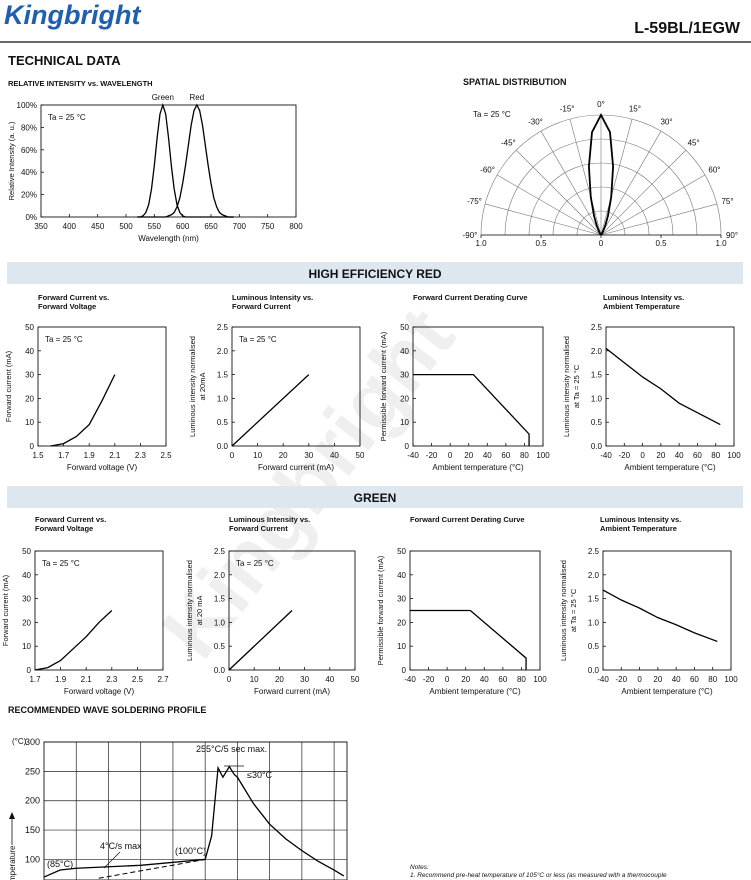  What do you see at coordinates (374, 274) in the screenshot?
I see `section-title: HIGH EFFICIENCY RED` at bounding box center [374, 274].